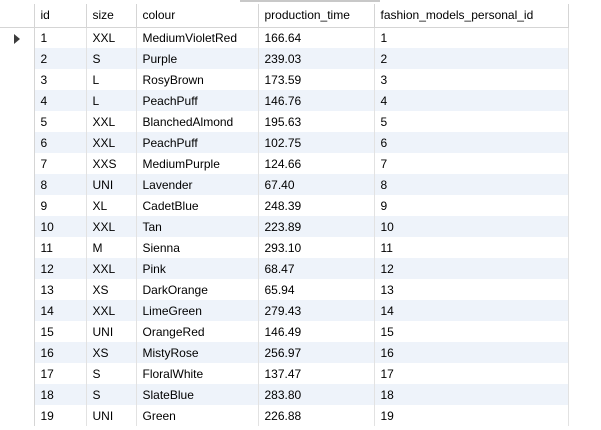 The image size is (601, 430). I want to click on cell-fashion-models-personal-id: 13, so click(471, 289).